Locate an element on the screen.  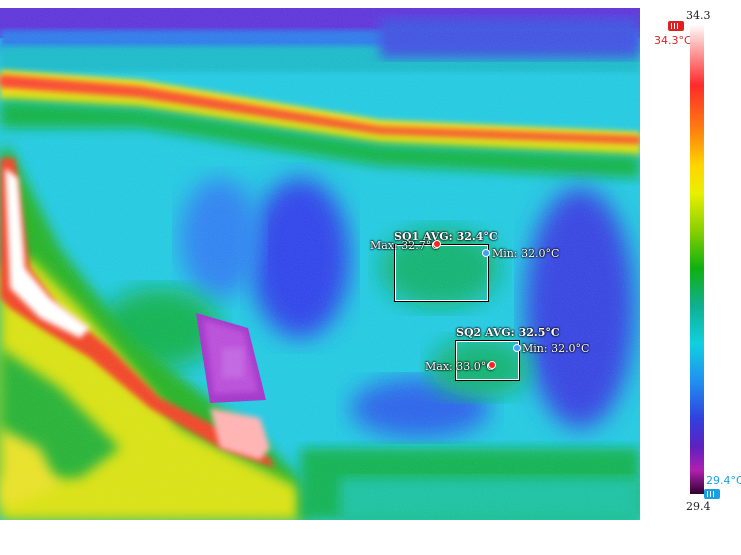
roi-1-max-marker is located at coordinates (437, 244).